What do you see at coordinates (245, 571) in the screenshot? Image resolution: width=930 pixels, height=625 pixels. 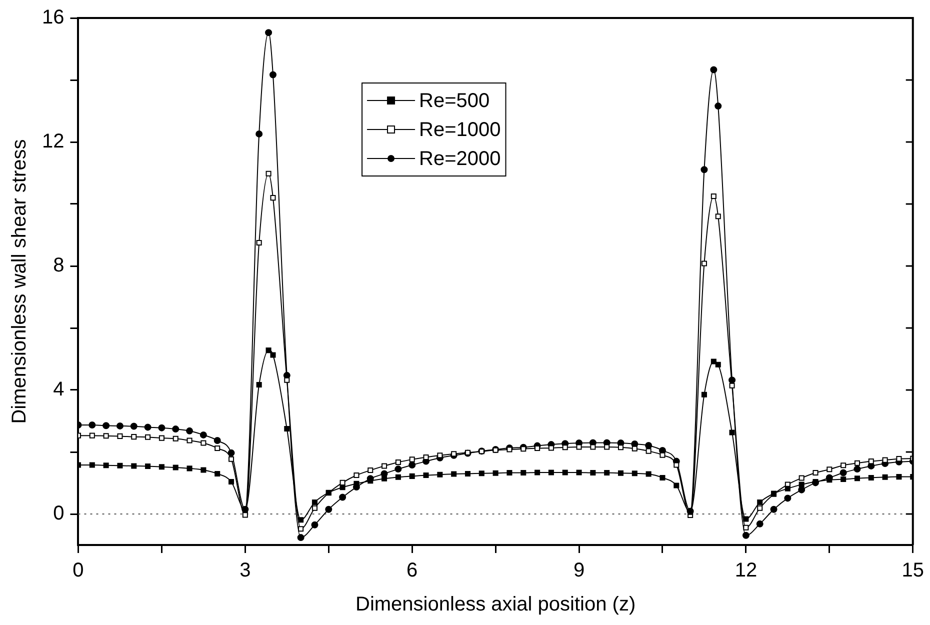 I see `x-tick-label: 3` at bounding box center [245, 571].